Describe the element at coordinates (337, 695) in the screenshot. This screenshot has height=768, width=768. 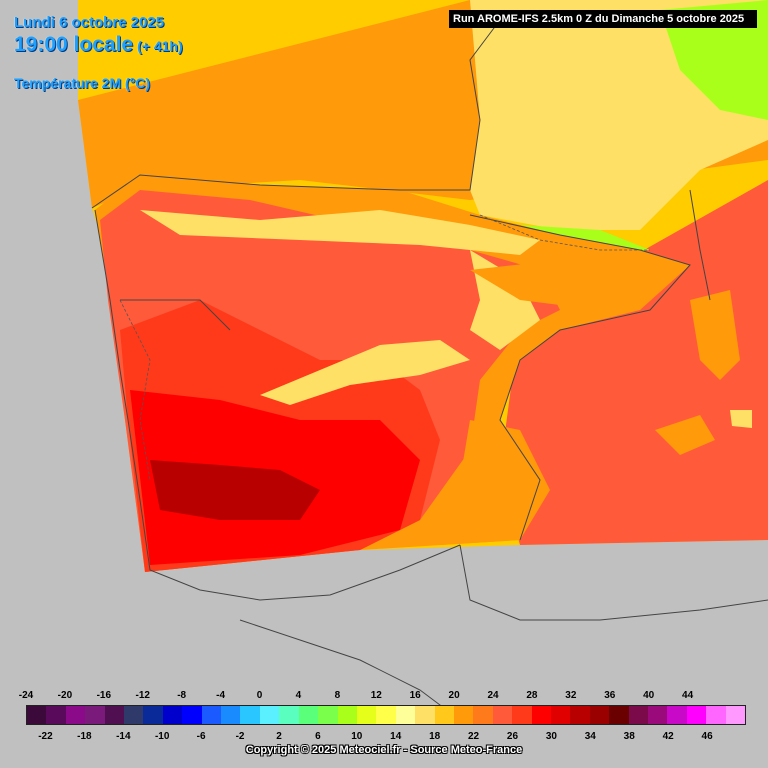
I see `scale-label-upper: 8` at that location.